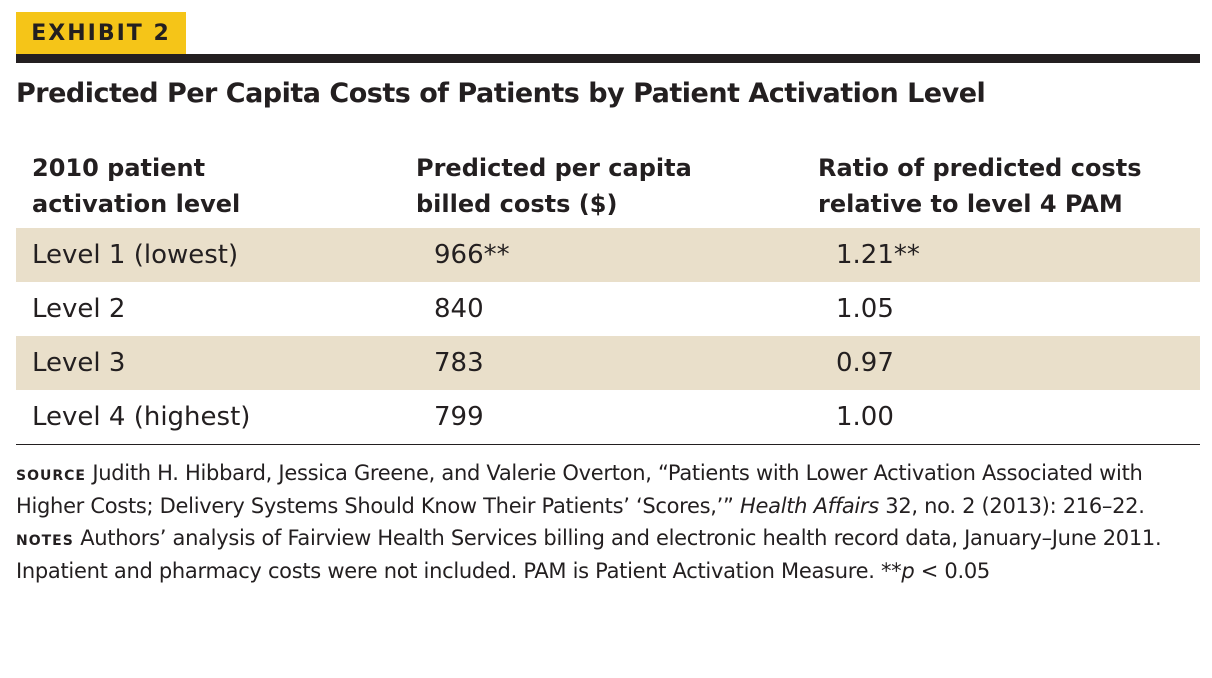 The image size is (1212, 678). I want to click on table-row: Level 1 (lowest) 966** 1.21**, so click(608, 255).